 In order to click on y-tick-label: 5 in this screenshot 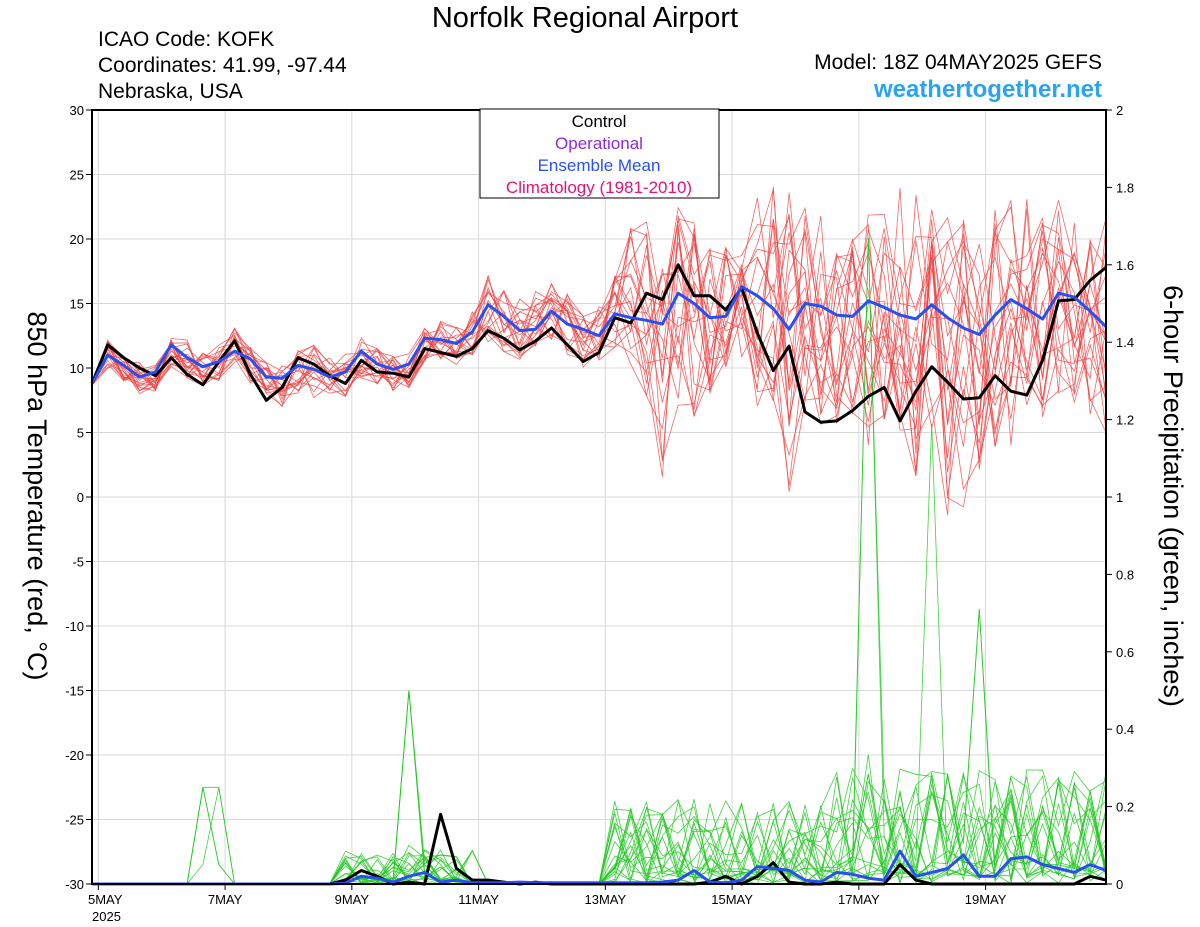, I will do `click(80, 433)`.